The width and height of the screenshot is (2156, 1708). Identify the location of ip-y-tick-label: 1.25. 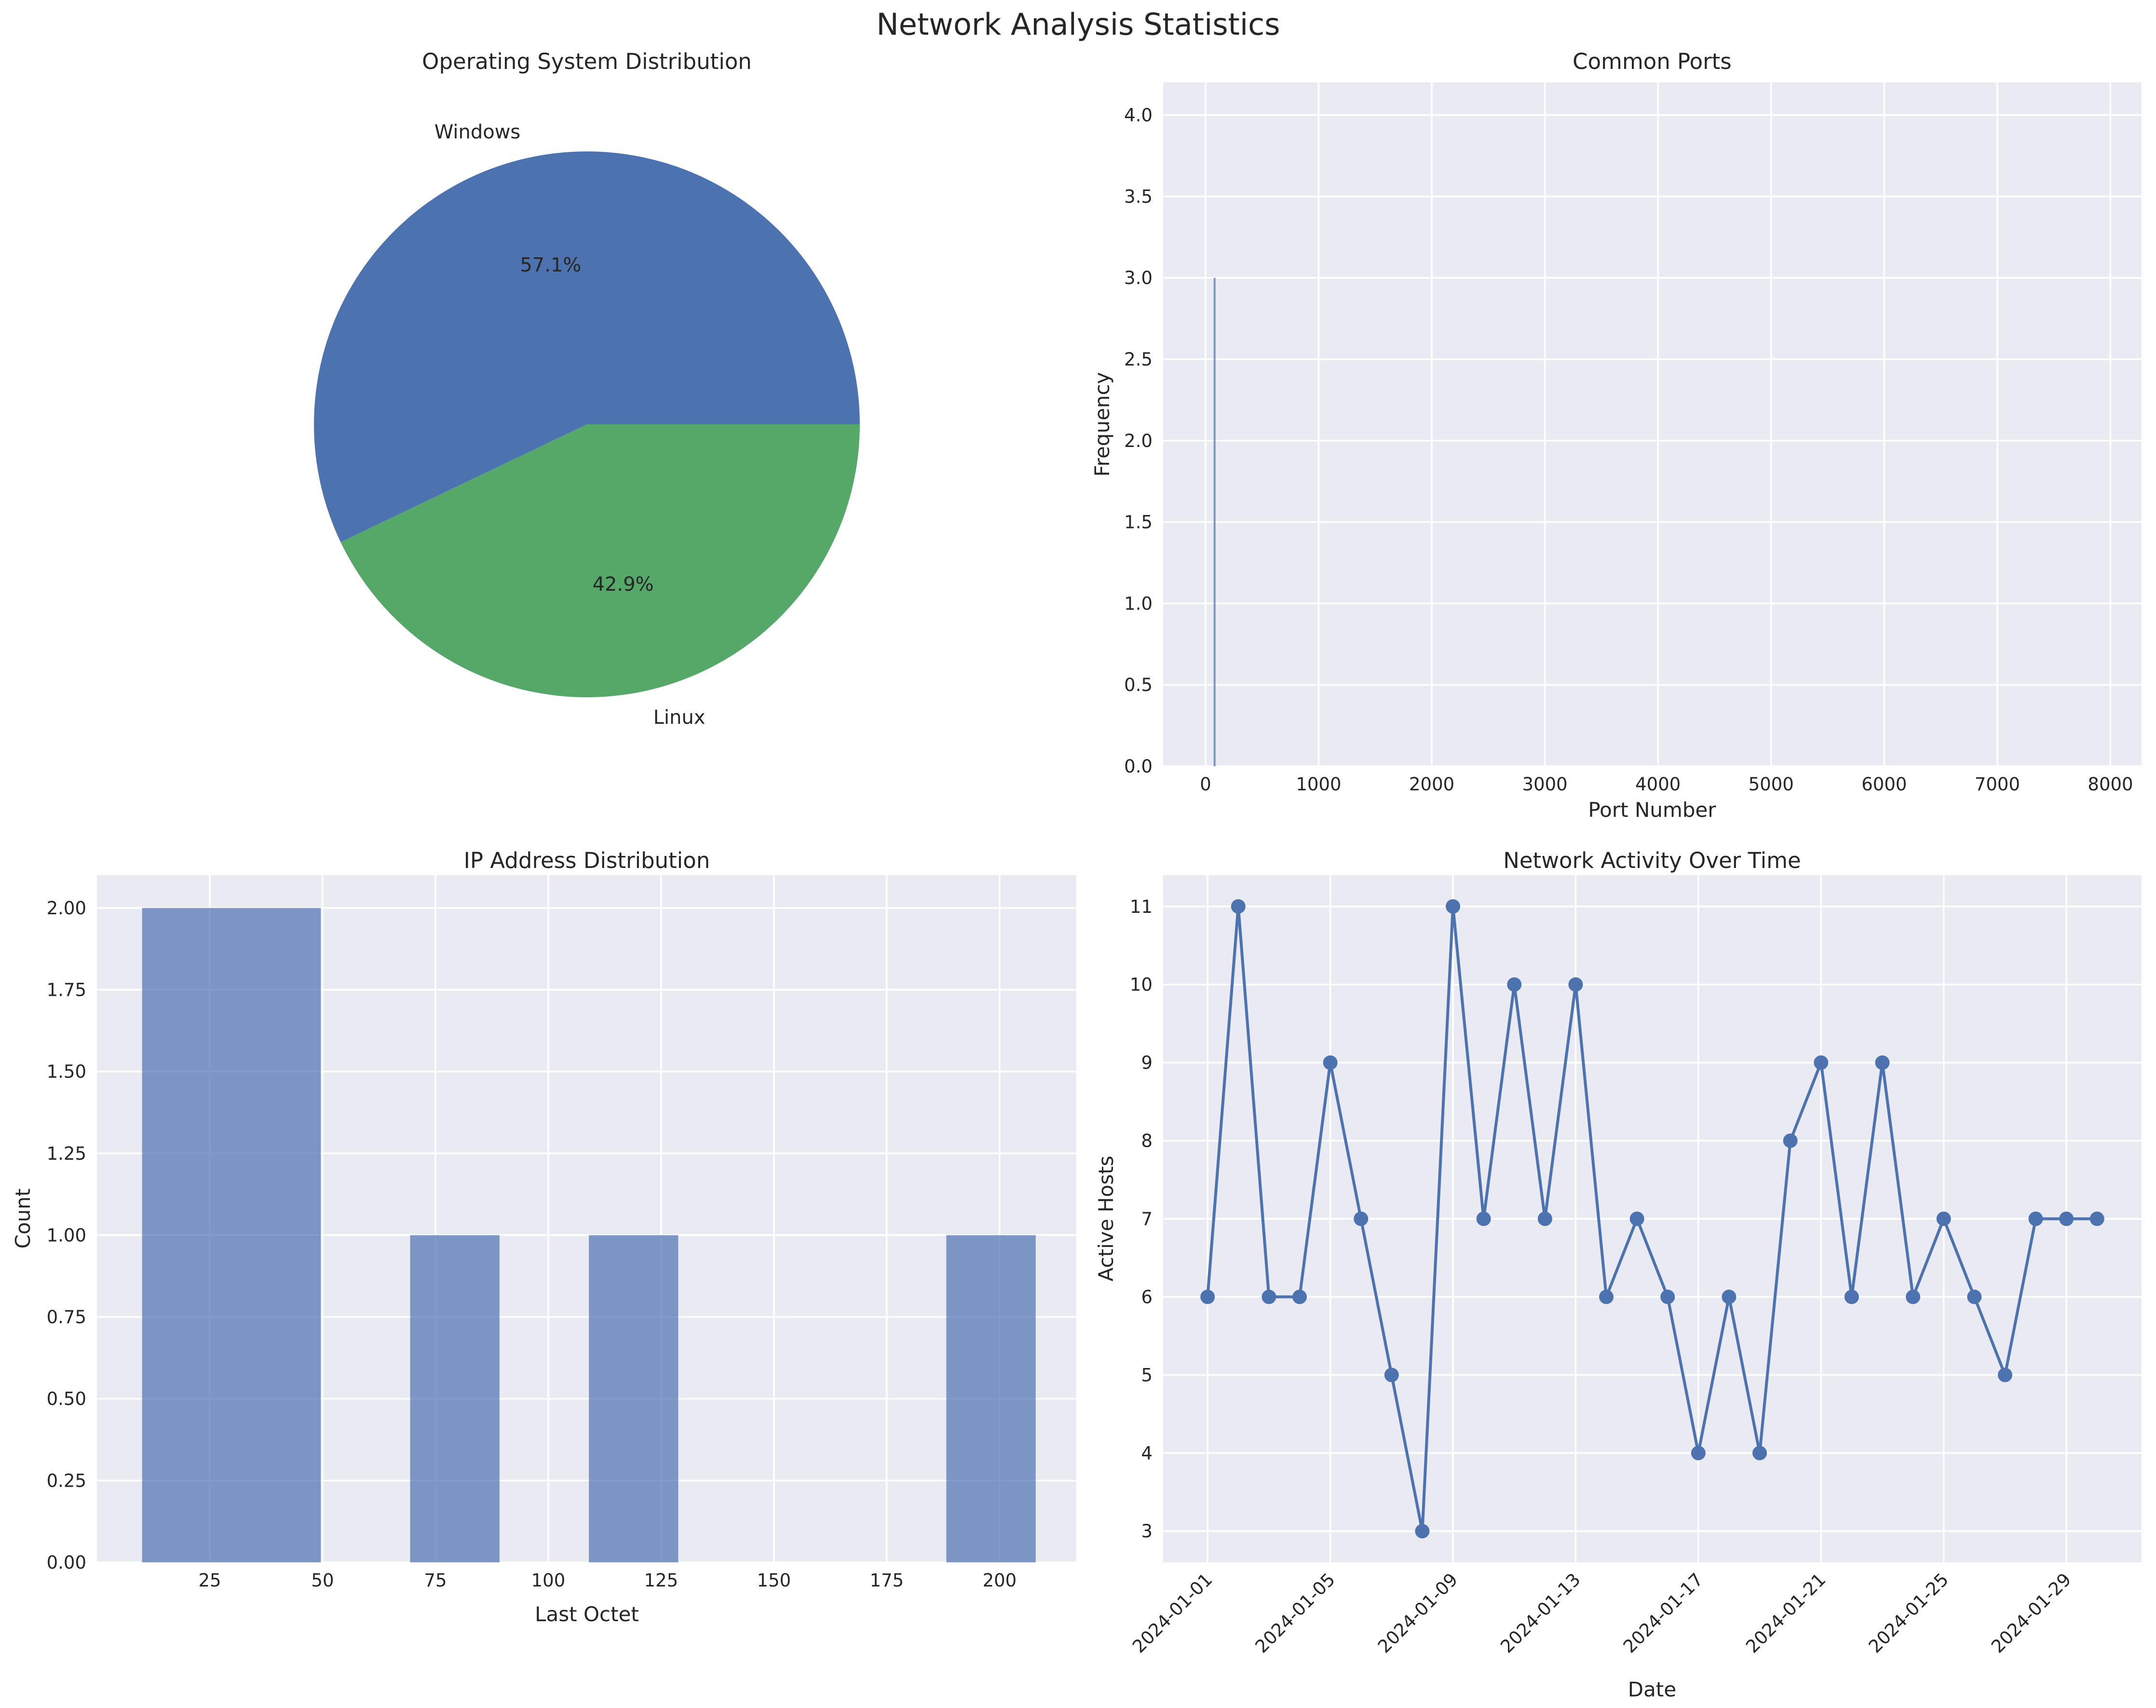
(67, 1153).